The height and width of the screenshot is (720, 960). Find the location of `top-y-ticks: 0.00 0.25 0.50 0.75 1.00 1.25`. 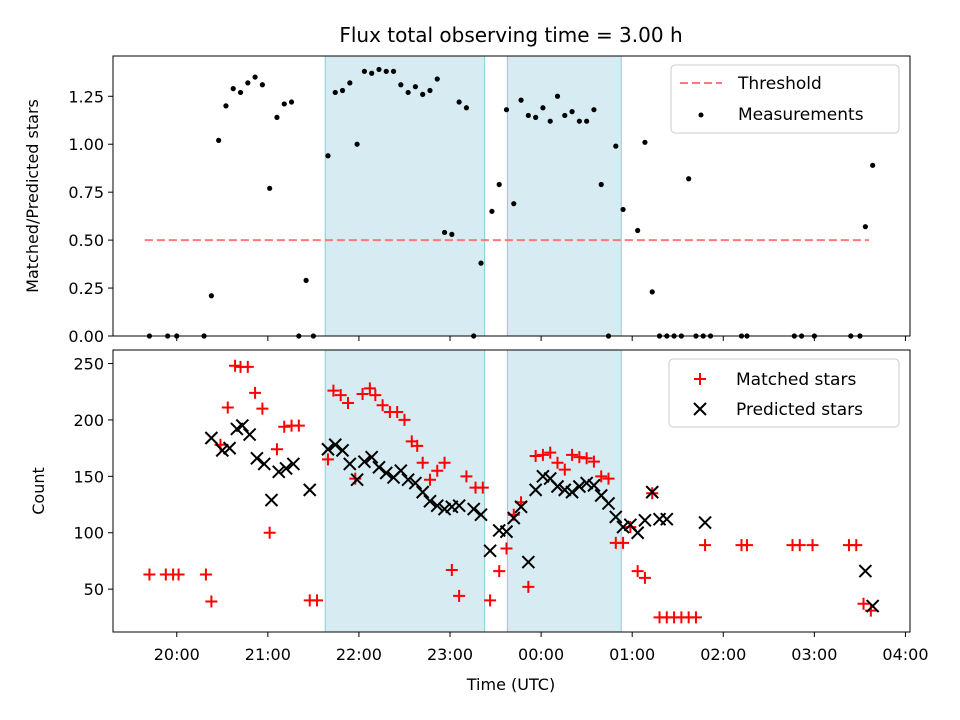

top-y-ticks: 0.00 0.25 0.50 0.75 1.00 1.25 is located at coordinates (90, 216).